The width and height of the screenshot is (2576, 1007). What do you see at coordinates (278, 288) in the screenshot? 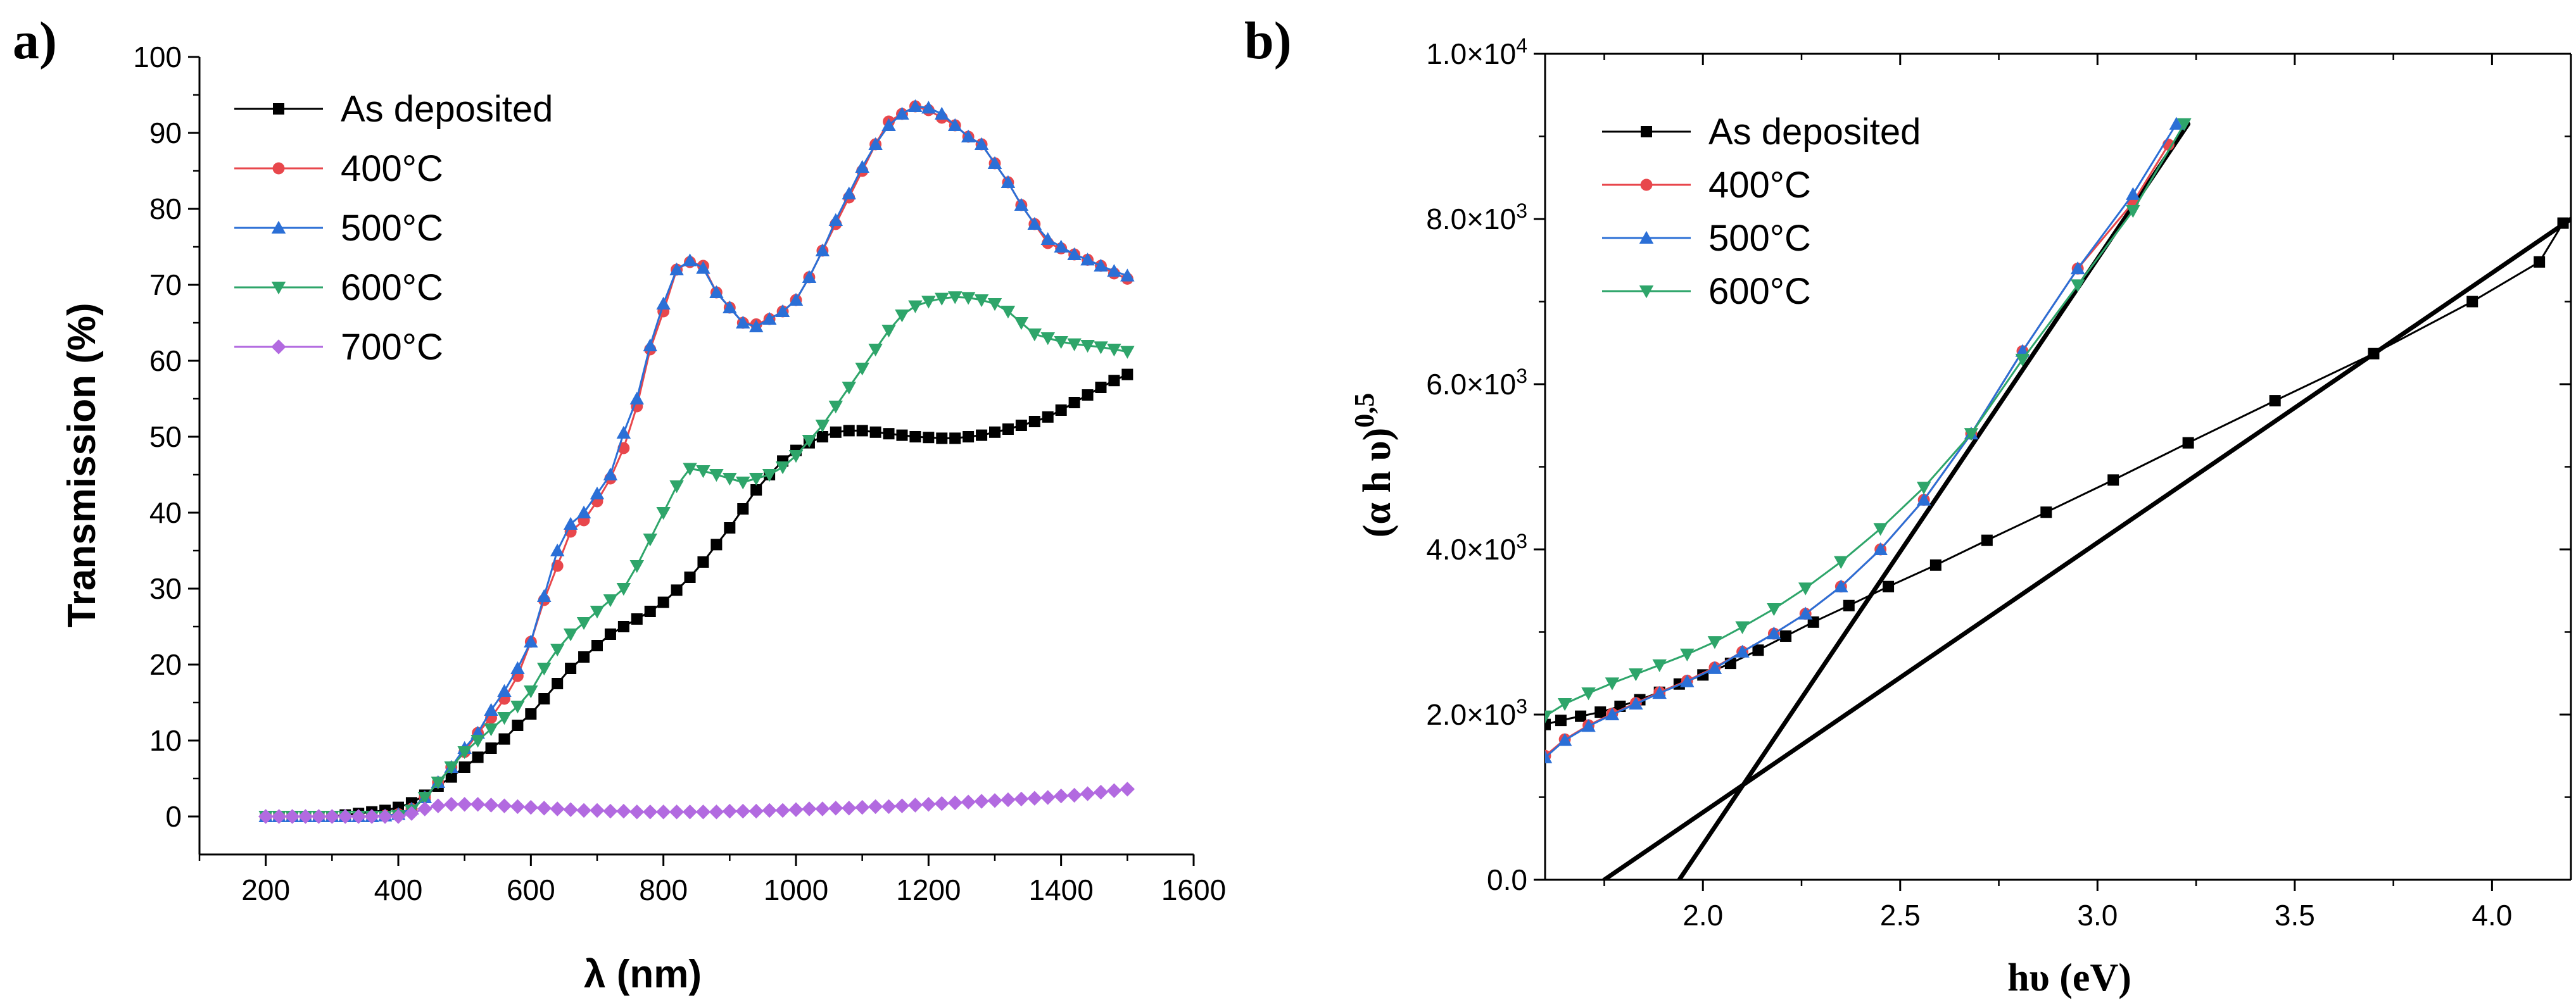
I see `panel-a-legend-marker-600-c` at bounding box center [278, 288].